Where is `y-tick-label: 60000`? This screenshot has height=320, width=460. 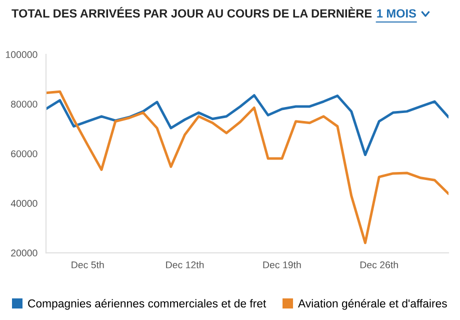 y-tick-label: 60000 is located at coordinates (24, 154).